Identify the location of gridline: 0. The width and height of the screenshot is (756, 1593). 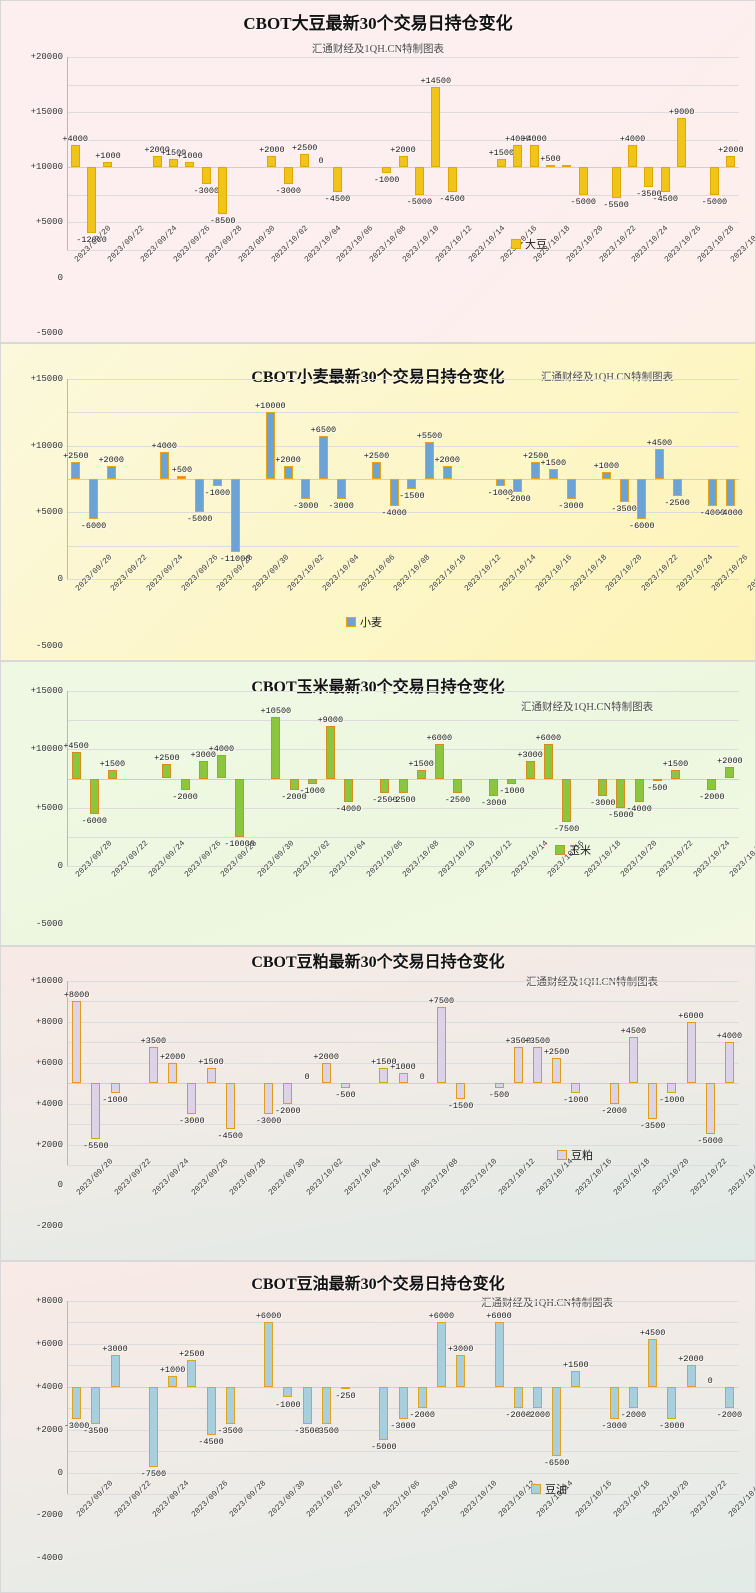
(398, 1136).